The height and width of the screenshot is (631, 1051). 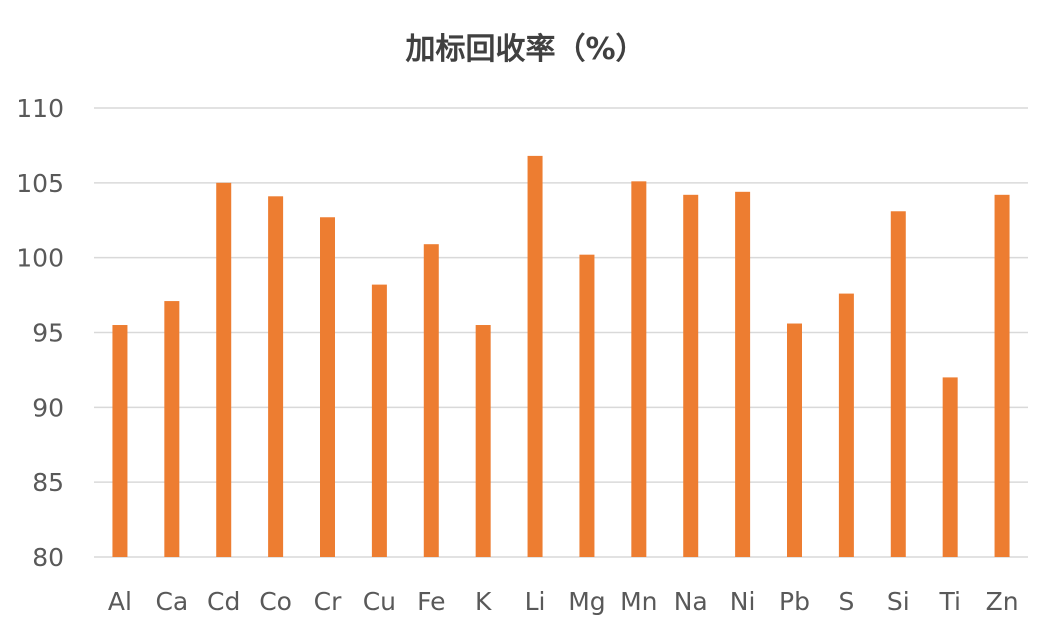 What do you see at coordinates (898, 601) in the screenshot?
I see `x-tick-label: Si` at bounding box center [898, 601].